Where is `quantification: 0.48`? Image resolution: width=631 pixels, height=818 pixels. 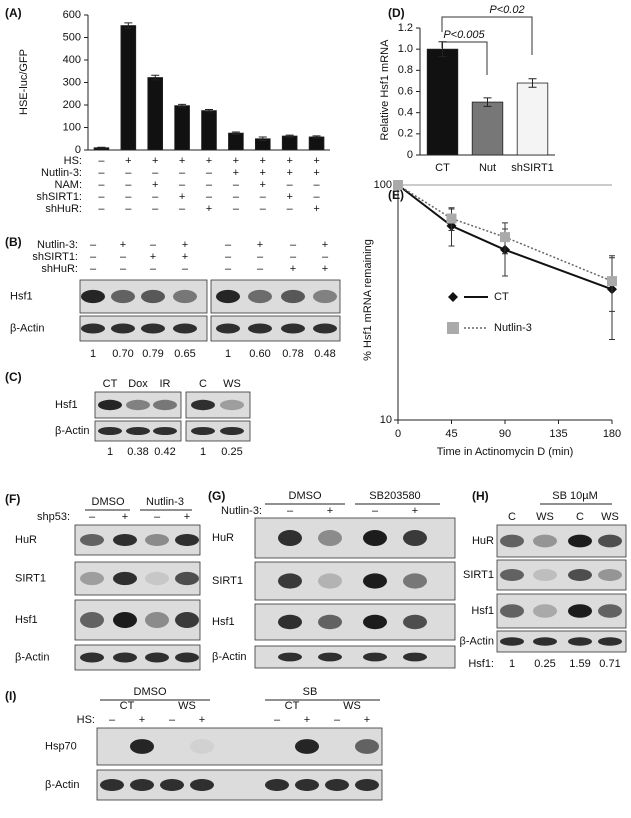 quantification: 0.48 is located at coordinates (324, 354).